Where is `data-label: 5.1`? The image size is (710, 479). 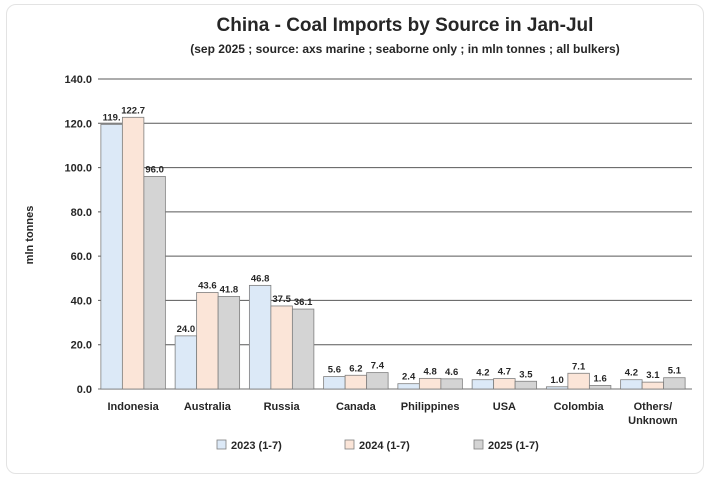
data-label: 5.1 is located at coordinates (675, 371).